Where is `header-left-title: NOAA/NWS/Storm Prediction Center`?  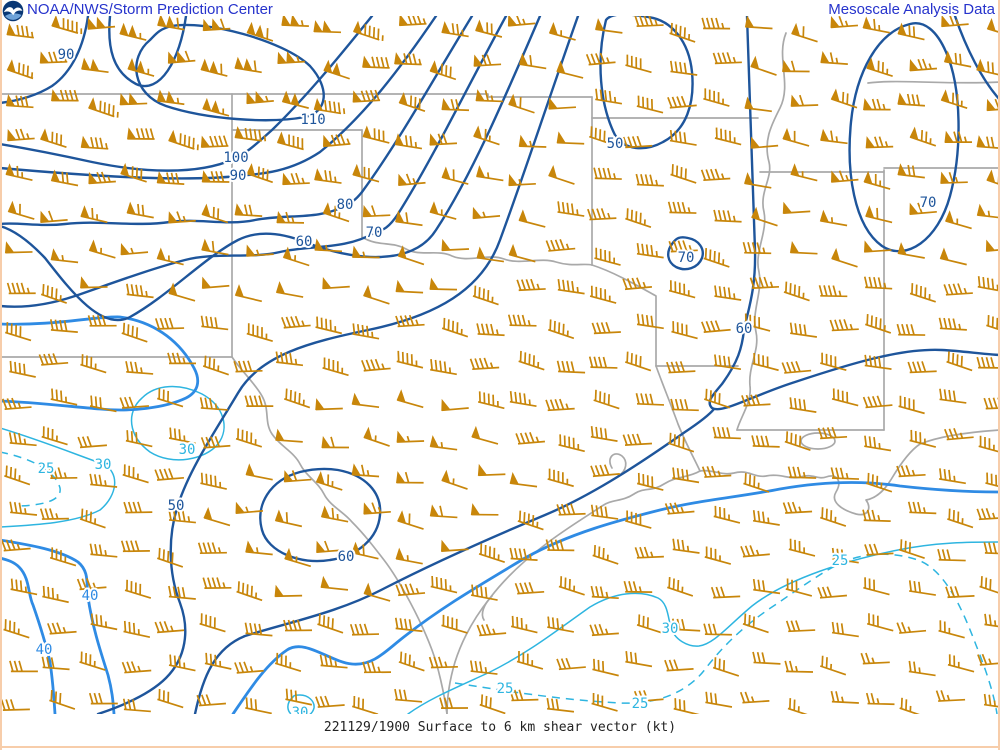 header-left-title: NOAA/NWS/Storm Prediction Center is located at coordinates (150, 9).